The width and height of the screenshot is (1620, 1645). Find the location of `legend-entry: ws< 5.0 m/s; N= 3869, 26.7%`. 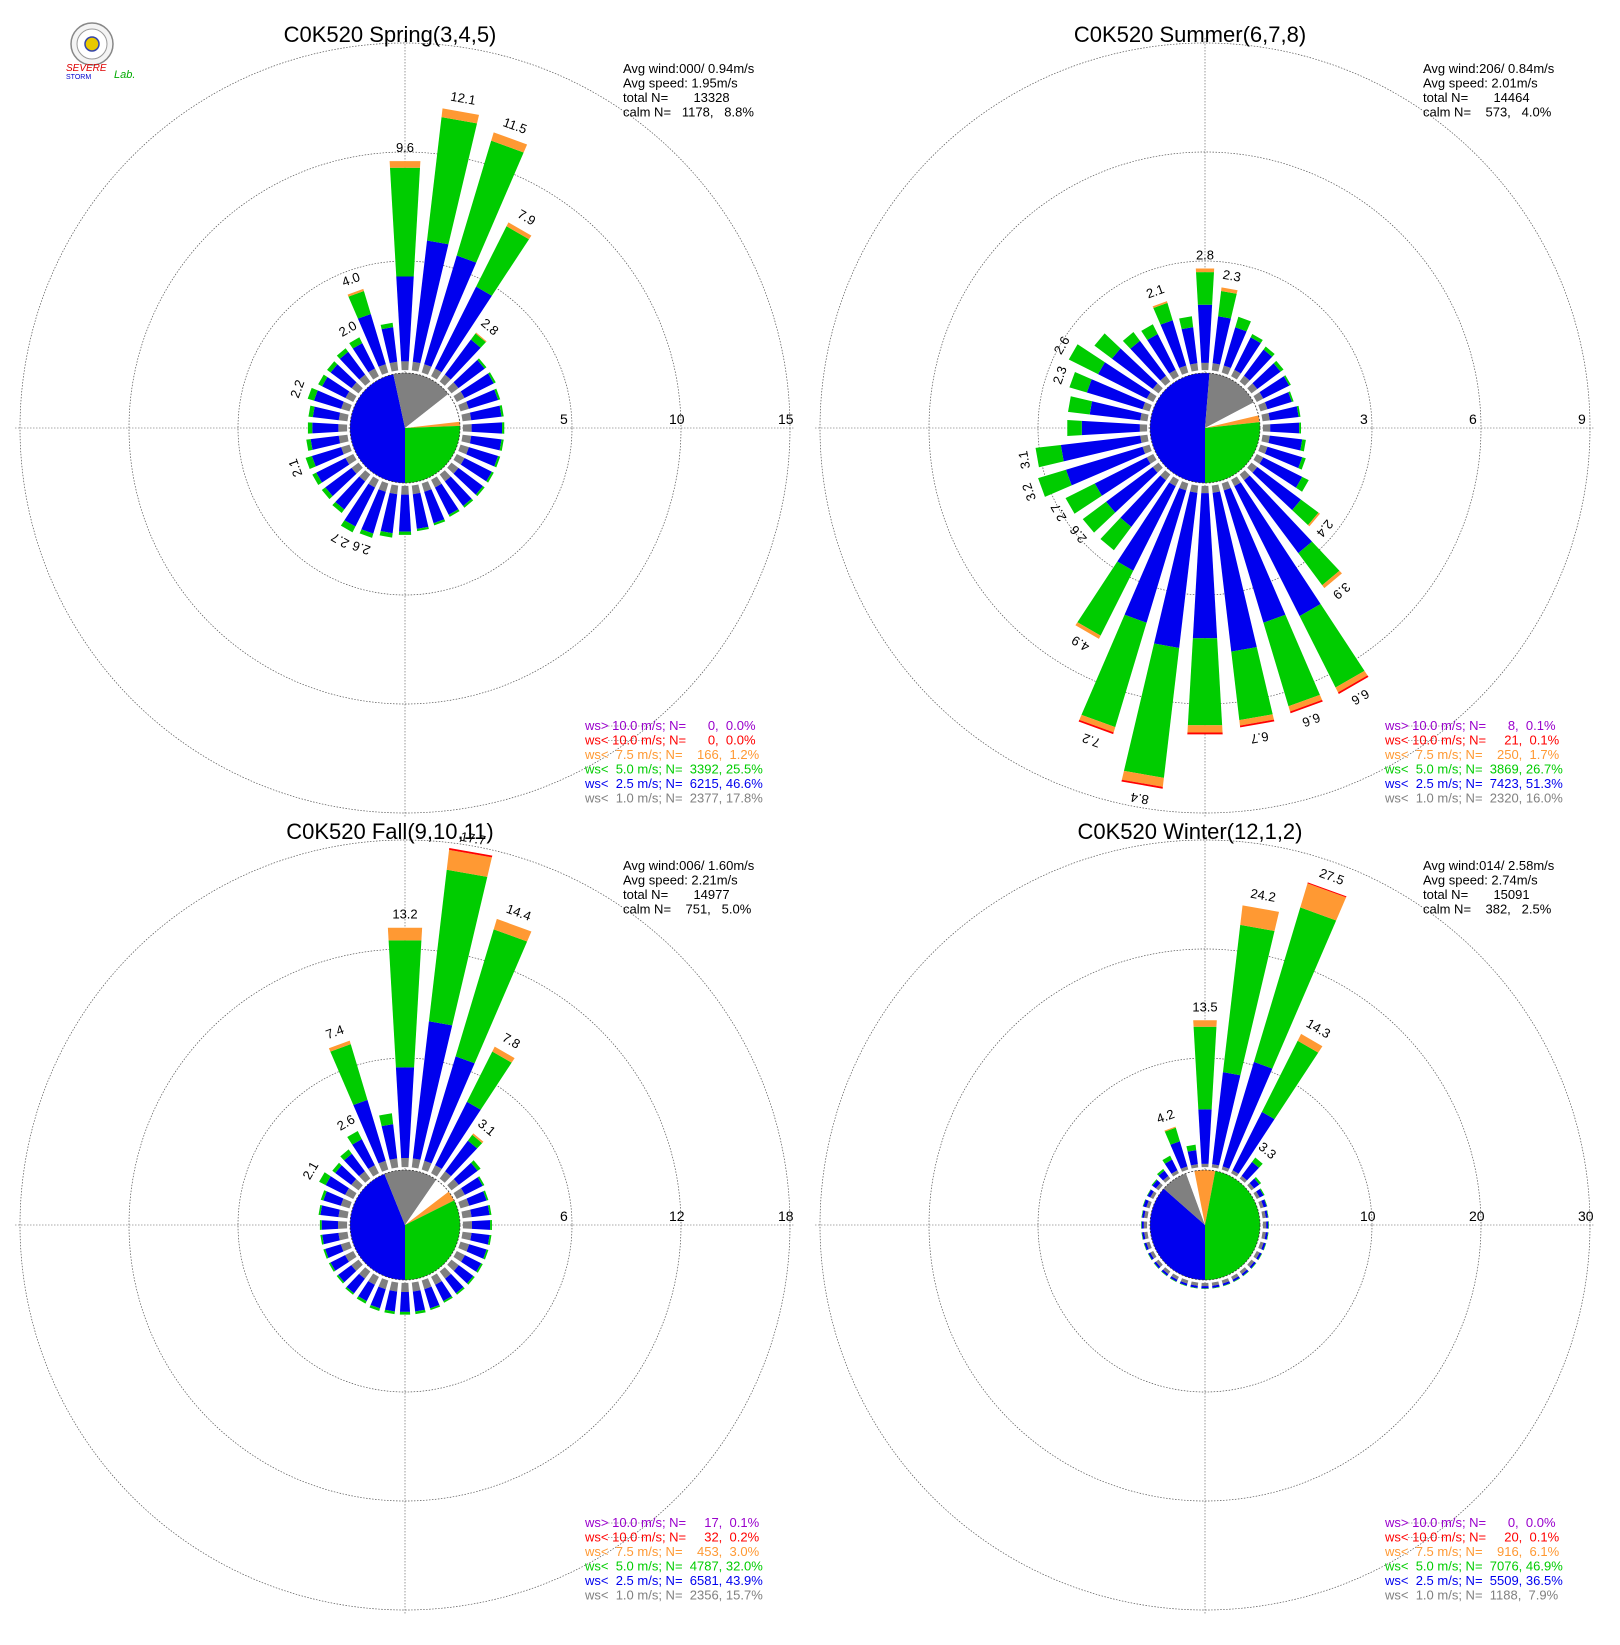

legend-entry: ws< 5.0 m/s; N= 3869, 26.7% is located at coordinates (1473, 769).